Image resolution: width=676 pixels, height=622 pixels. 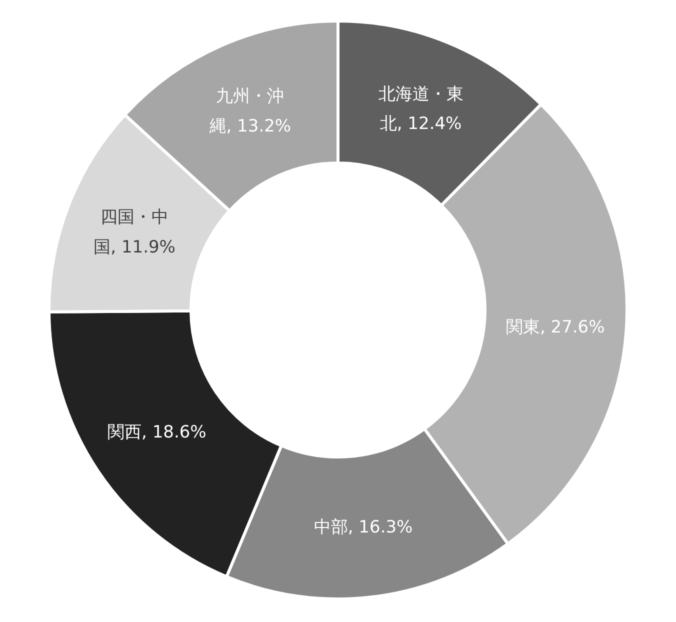 I want to click on slice-label: 関西, 18.6%, so click(x=157, y=432).